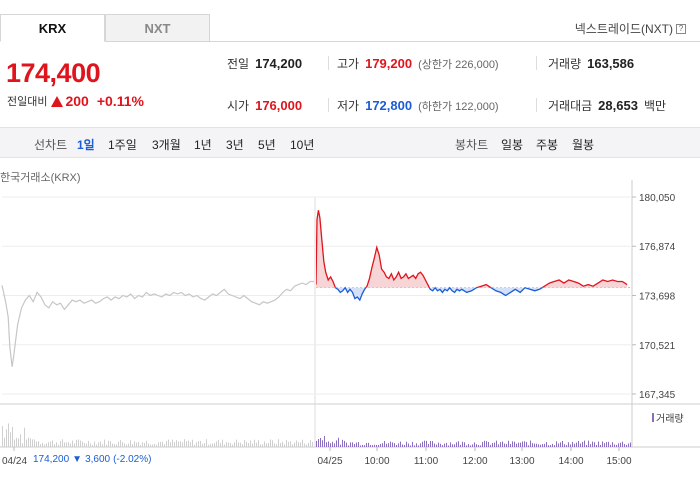 Image resolution: width=700 pixels, height=490 pixels. I want to click on x-tick-label: 10:00, so click(376, 461).